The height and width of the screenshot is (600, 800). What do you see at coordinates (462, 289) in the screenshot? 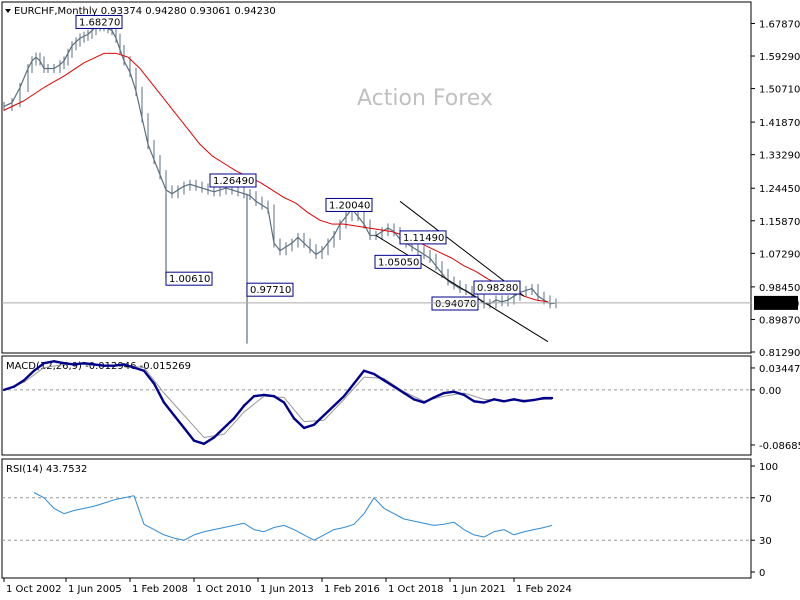
I see `channel-line` at bounding box center [462, 289].